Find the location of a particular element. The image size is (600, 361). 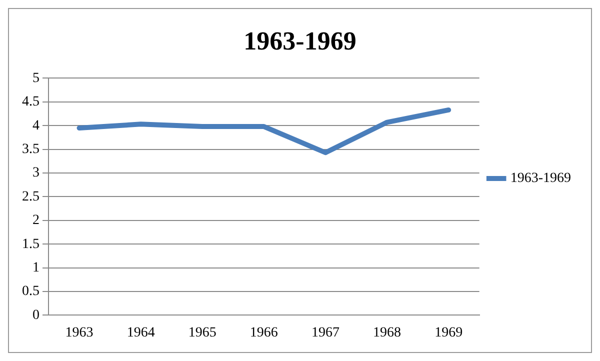

y-tick-label: 4.5 is located at coordinates (31, 102).